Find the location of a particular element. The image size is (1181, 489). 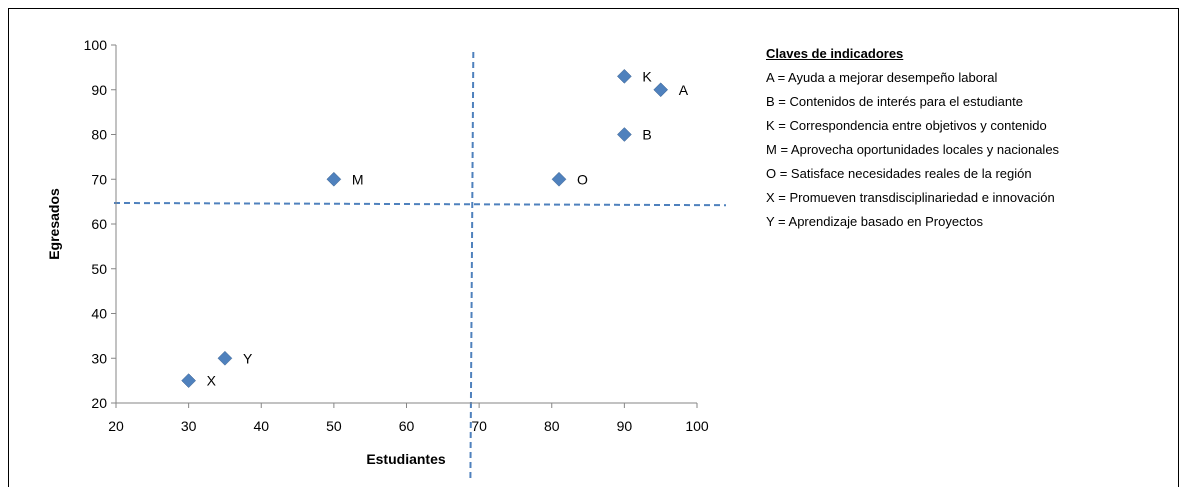

x-tick-label: 30 is located at coordinates (189, 426).